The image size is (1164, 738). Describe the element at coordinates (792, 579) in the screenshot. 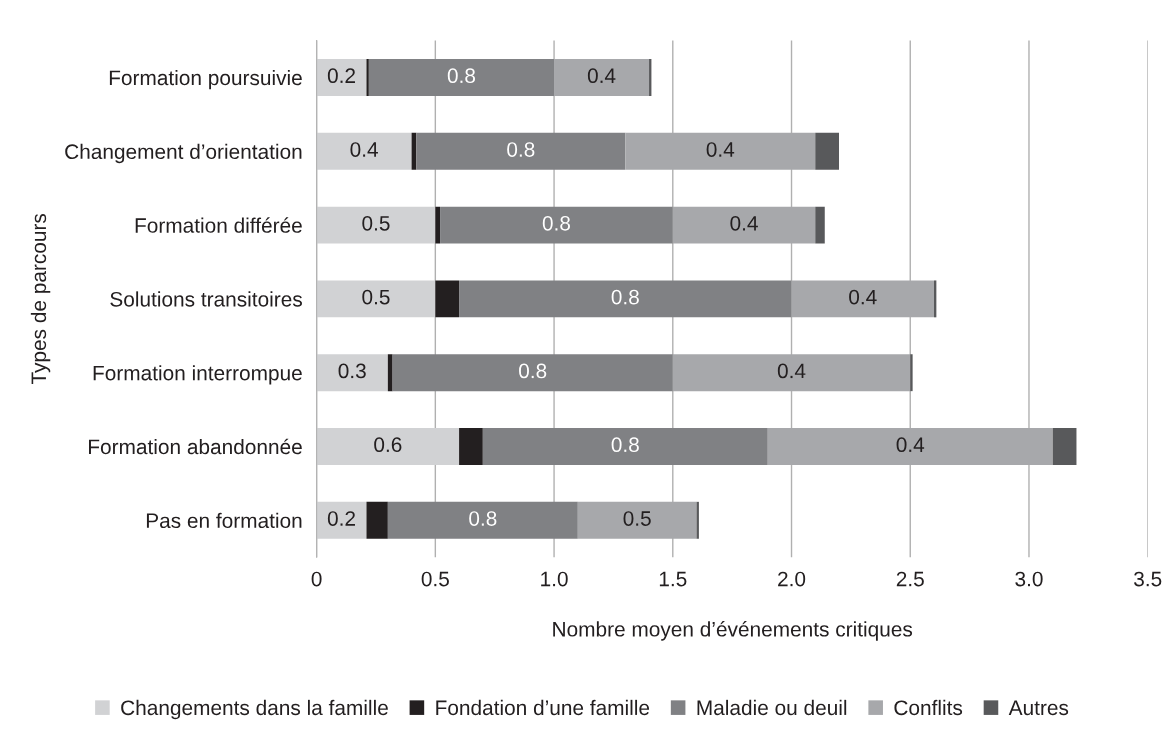

I see `x-tick-label: 2.0` at that location.